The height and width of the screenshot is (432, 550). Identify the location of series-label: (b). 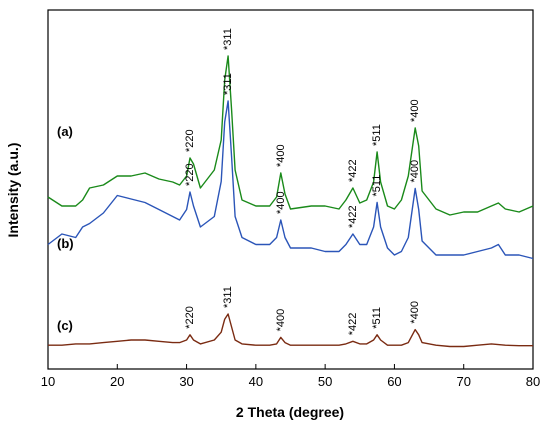
(65, 243).